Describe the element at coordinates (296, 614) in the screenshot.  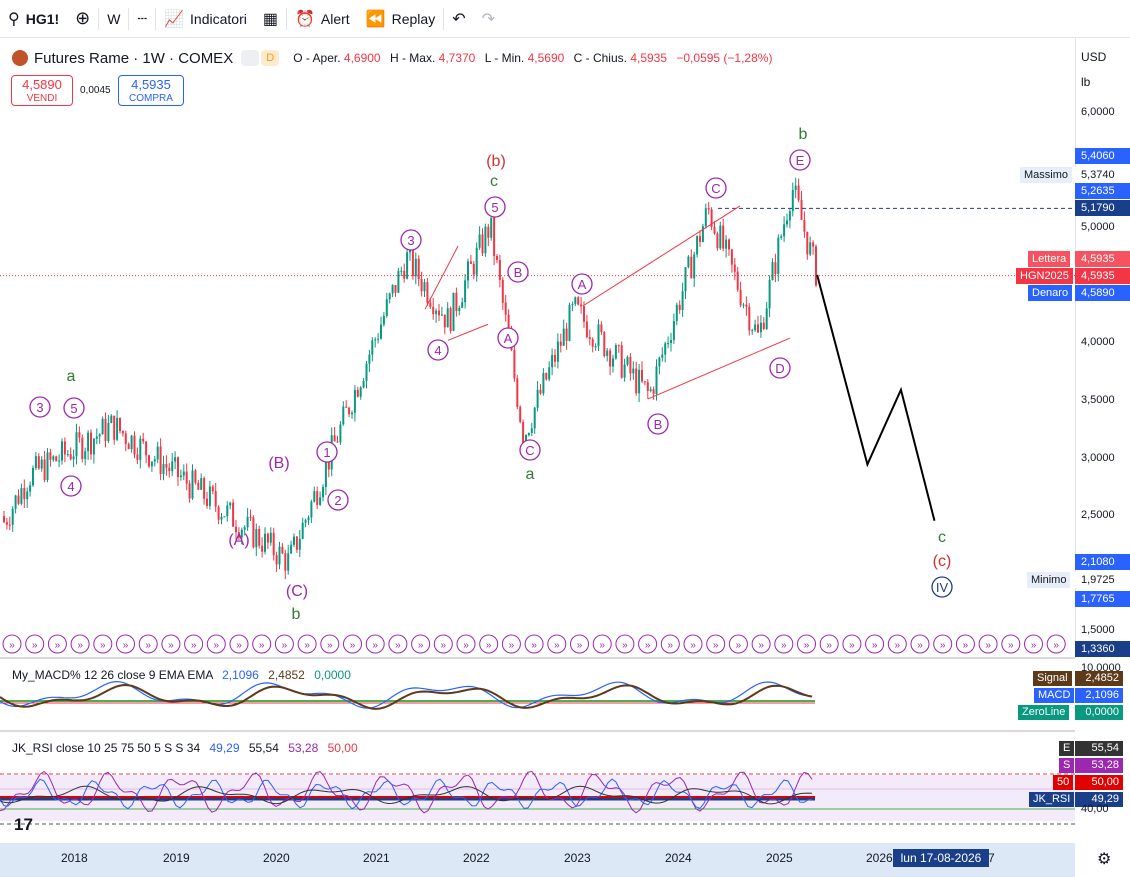
I see `wave-label-text: b` at that location.